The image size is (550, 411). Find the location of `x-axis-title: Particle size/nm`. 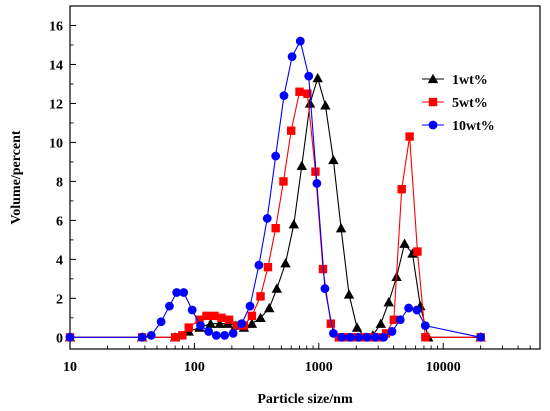

x-axis-title: Particle size/nm is located at coordinates (305, 399).